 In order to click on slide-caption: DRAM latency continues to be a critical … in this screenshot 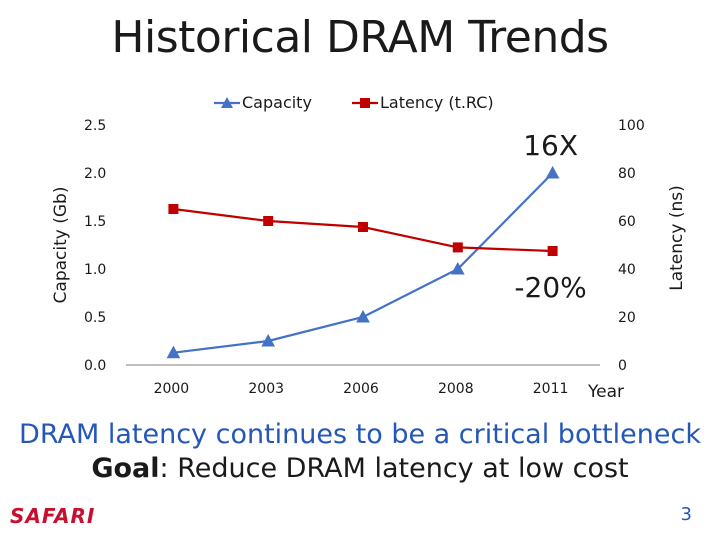, I will do `click(360, 452)`.